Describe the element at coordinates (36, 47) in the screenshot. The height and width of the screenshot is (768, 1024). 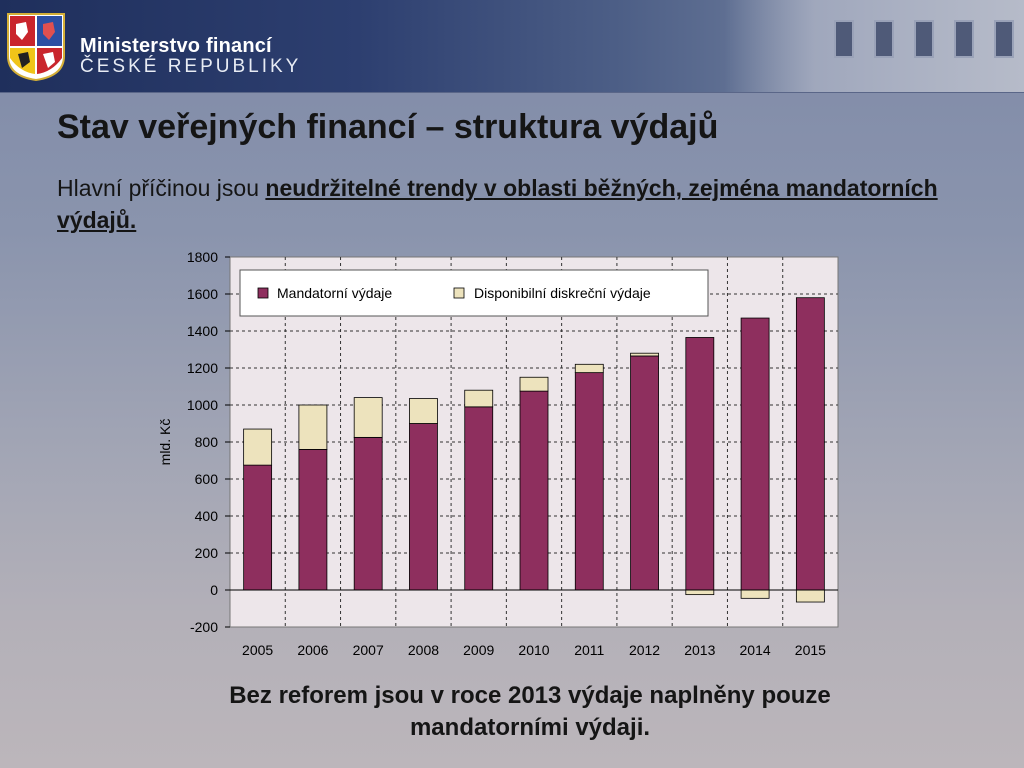
I see `state-emblem-icon` at that location.